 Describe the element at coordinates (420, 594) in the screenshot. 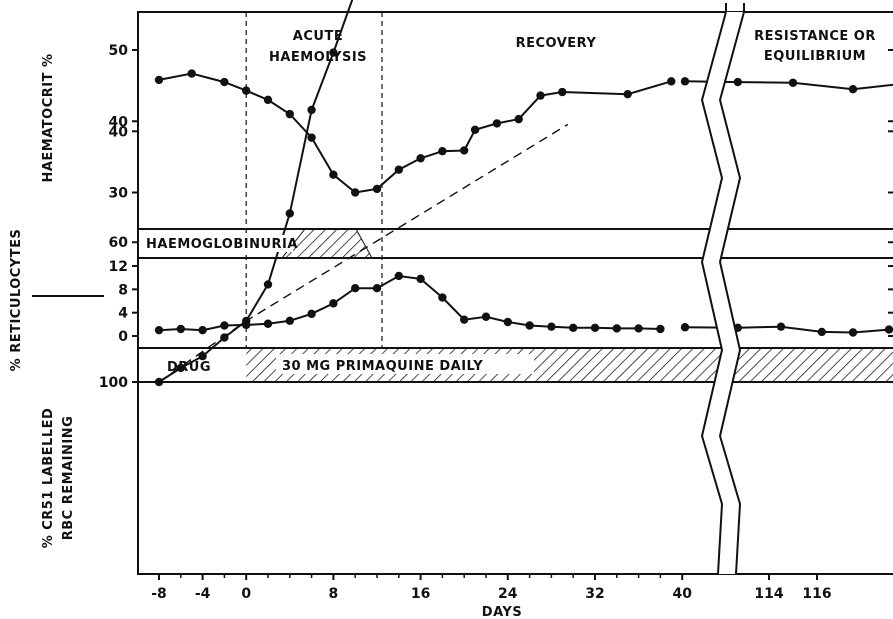

I see `x-tick-label: 16` at that location.